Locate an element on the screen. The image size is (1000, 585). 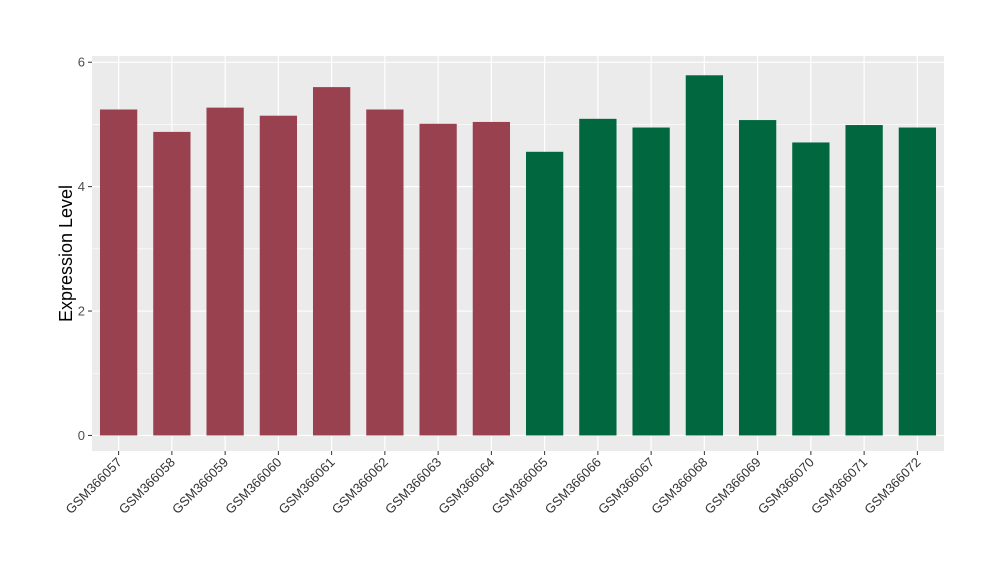
bar-GSM366072 is located at coordinates (917, 281).